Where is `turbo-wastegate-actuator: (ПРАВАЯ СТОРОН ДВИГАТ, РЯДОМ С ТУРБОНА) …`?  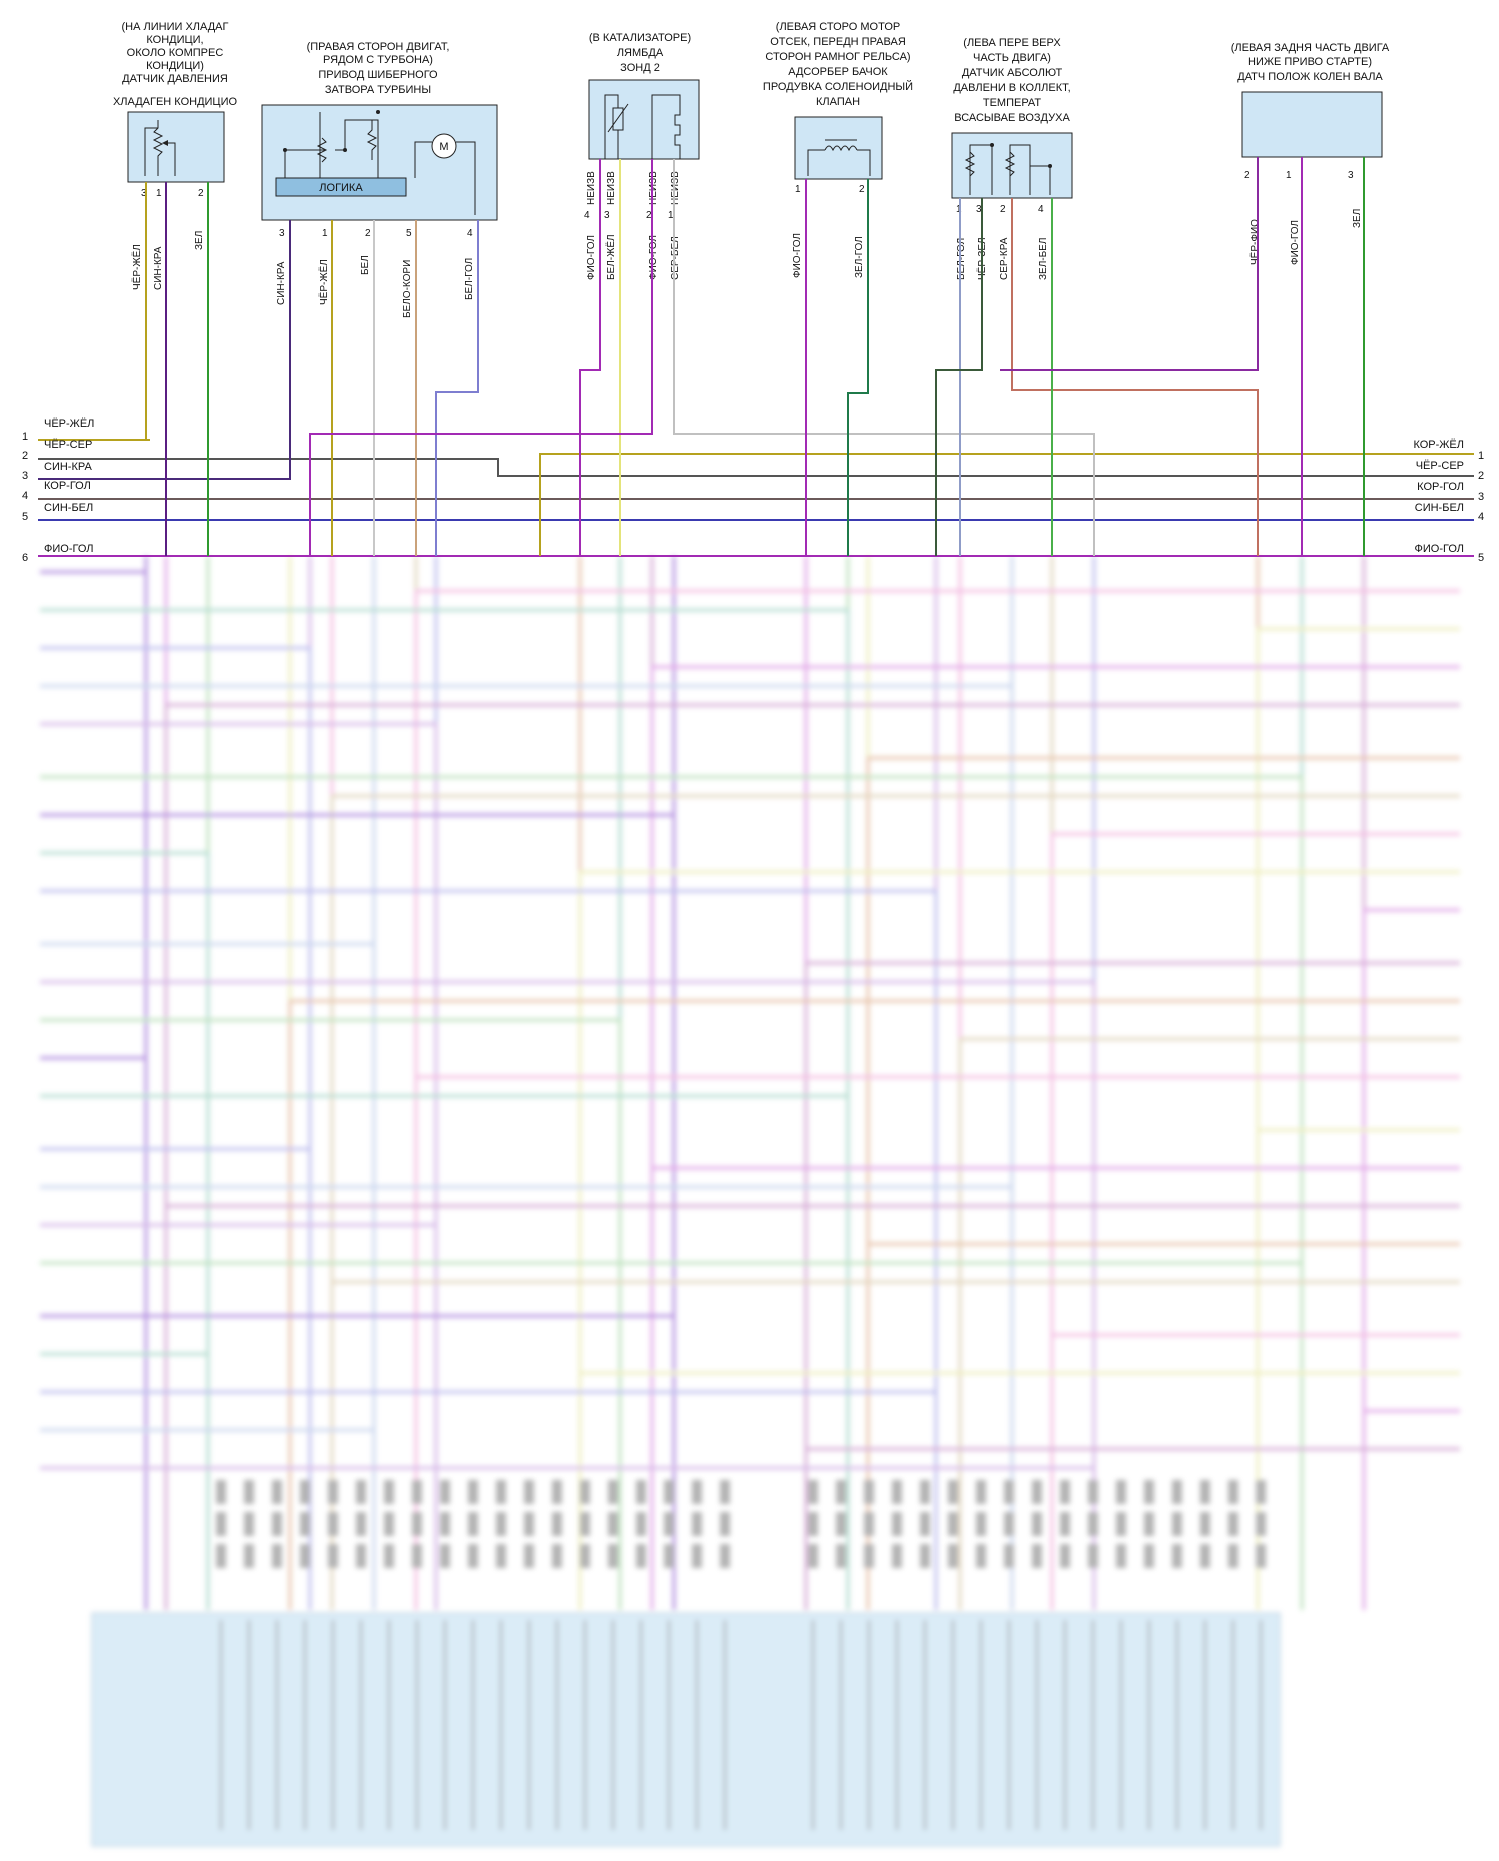 turbo-wastegate-actuator: (ПРАВАЯ СТОРОН ДВИГАТ, РЯДОМ С ТУРБОНА) … is located at coordinates (379, 179).